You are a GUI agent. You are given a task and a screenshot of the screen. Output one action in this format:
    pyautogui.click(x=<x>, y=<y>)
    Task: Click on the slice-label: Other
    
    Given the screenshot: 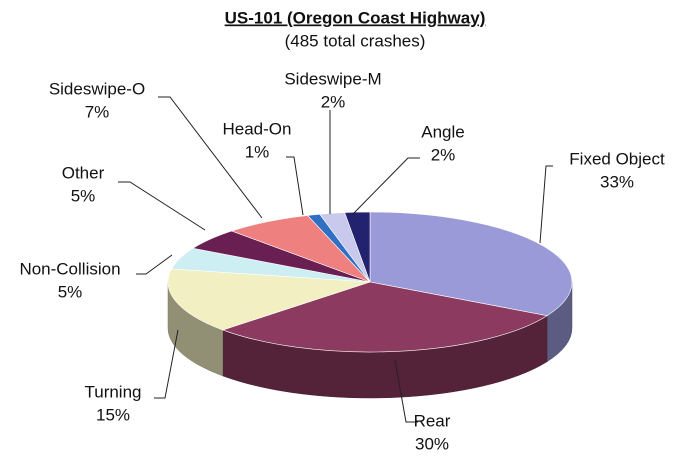 What is the action you would take?
    pyautogui.click(x=83, y=172)
    